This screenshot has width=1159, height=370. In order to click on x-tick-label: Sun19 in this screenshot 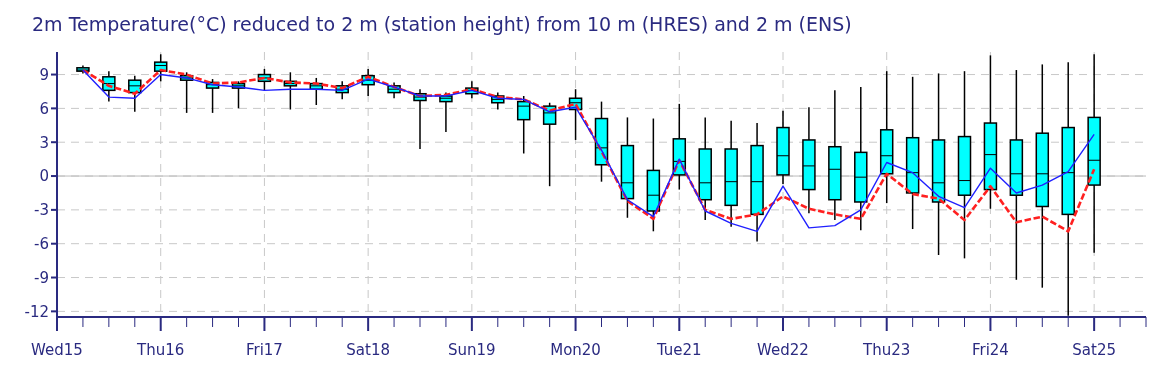, I will do `click(472, 350)`.